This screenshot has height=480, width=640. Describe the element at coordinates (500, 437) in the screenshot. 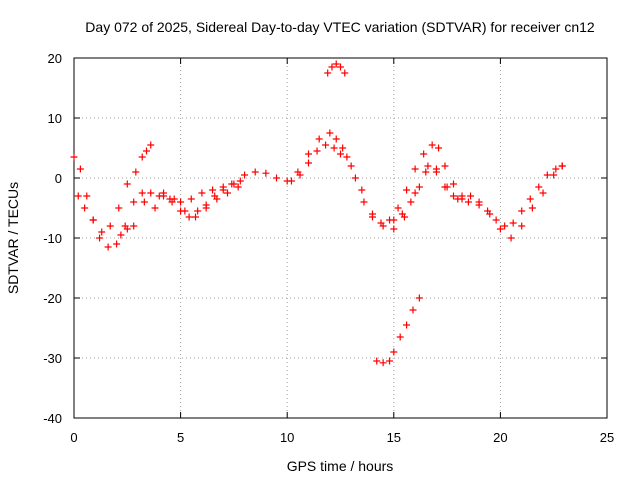

I see `x-tick-label: 20` at that location.